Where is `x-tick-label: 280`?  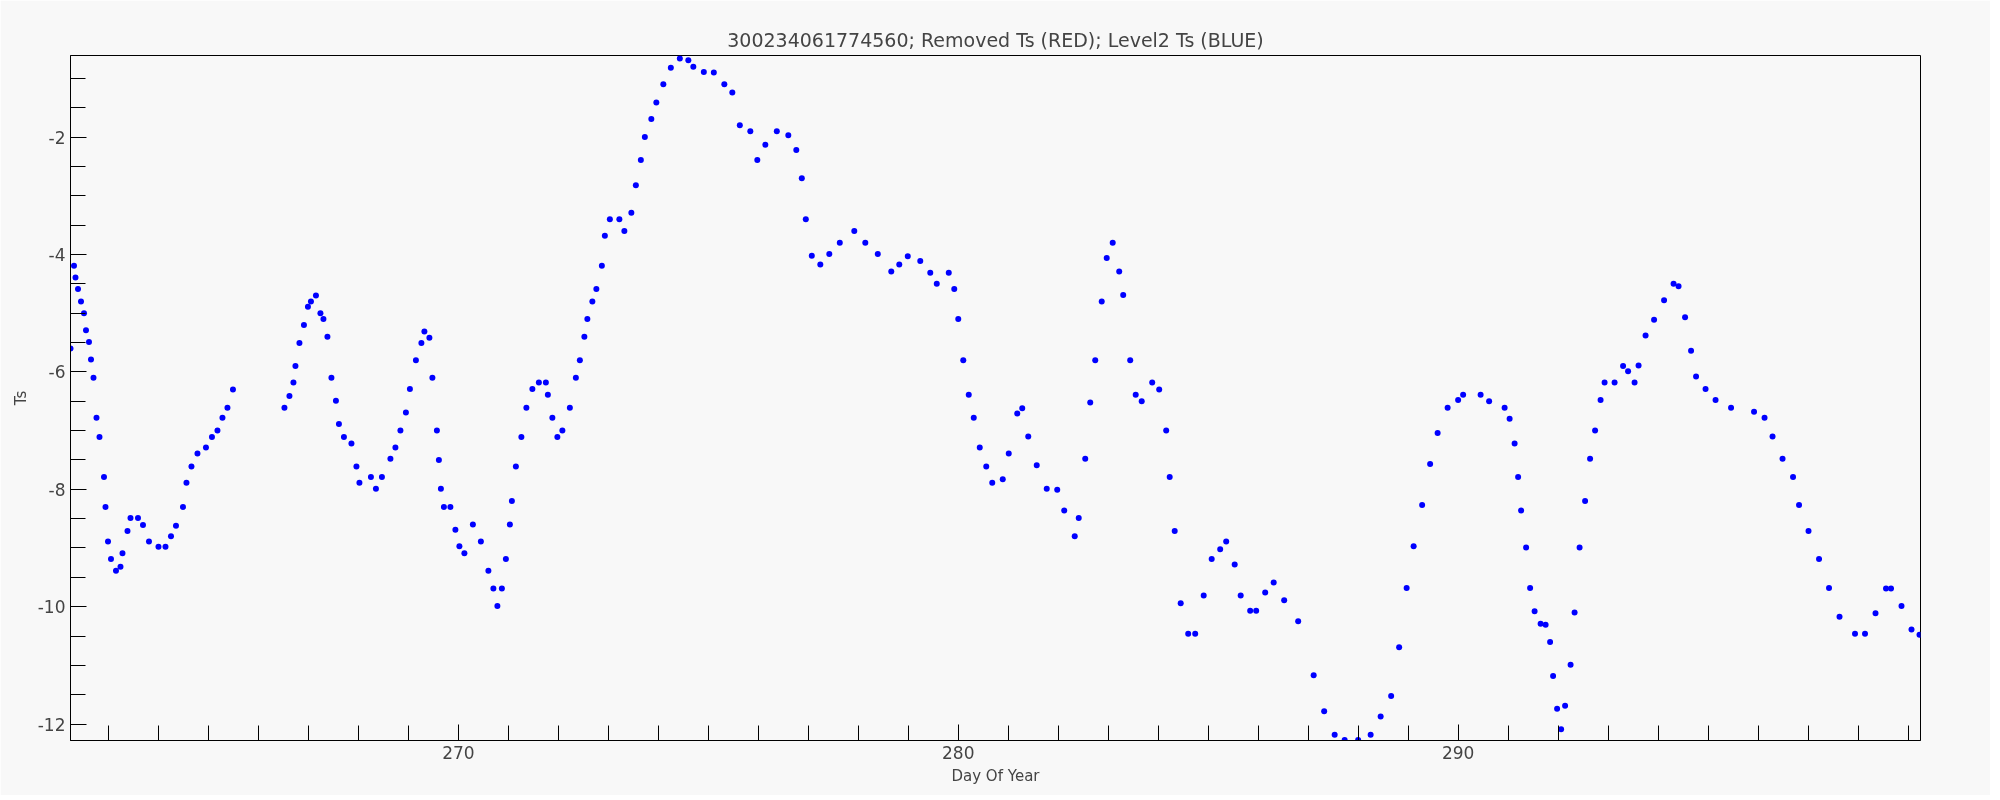
x-tick-label: 280 is located at coordinates (958, 752).